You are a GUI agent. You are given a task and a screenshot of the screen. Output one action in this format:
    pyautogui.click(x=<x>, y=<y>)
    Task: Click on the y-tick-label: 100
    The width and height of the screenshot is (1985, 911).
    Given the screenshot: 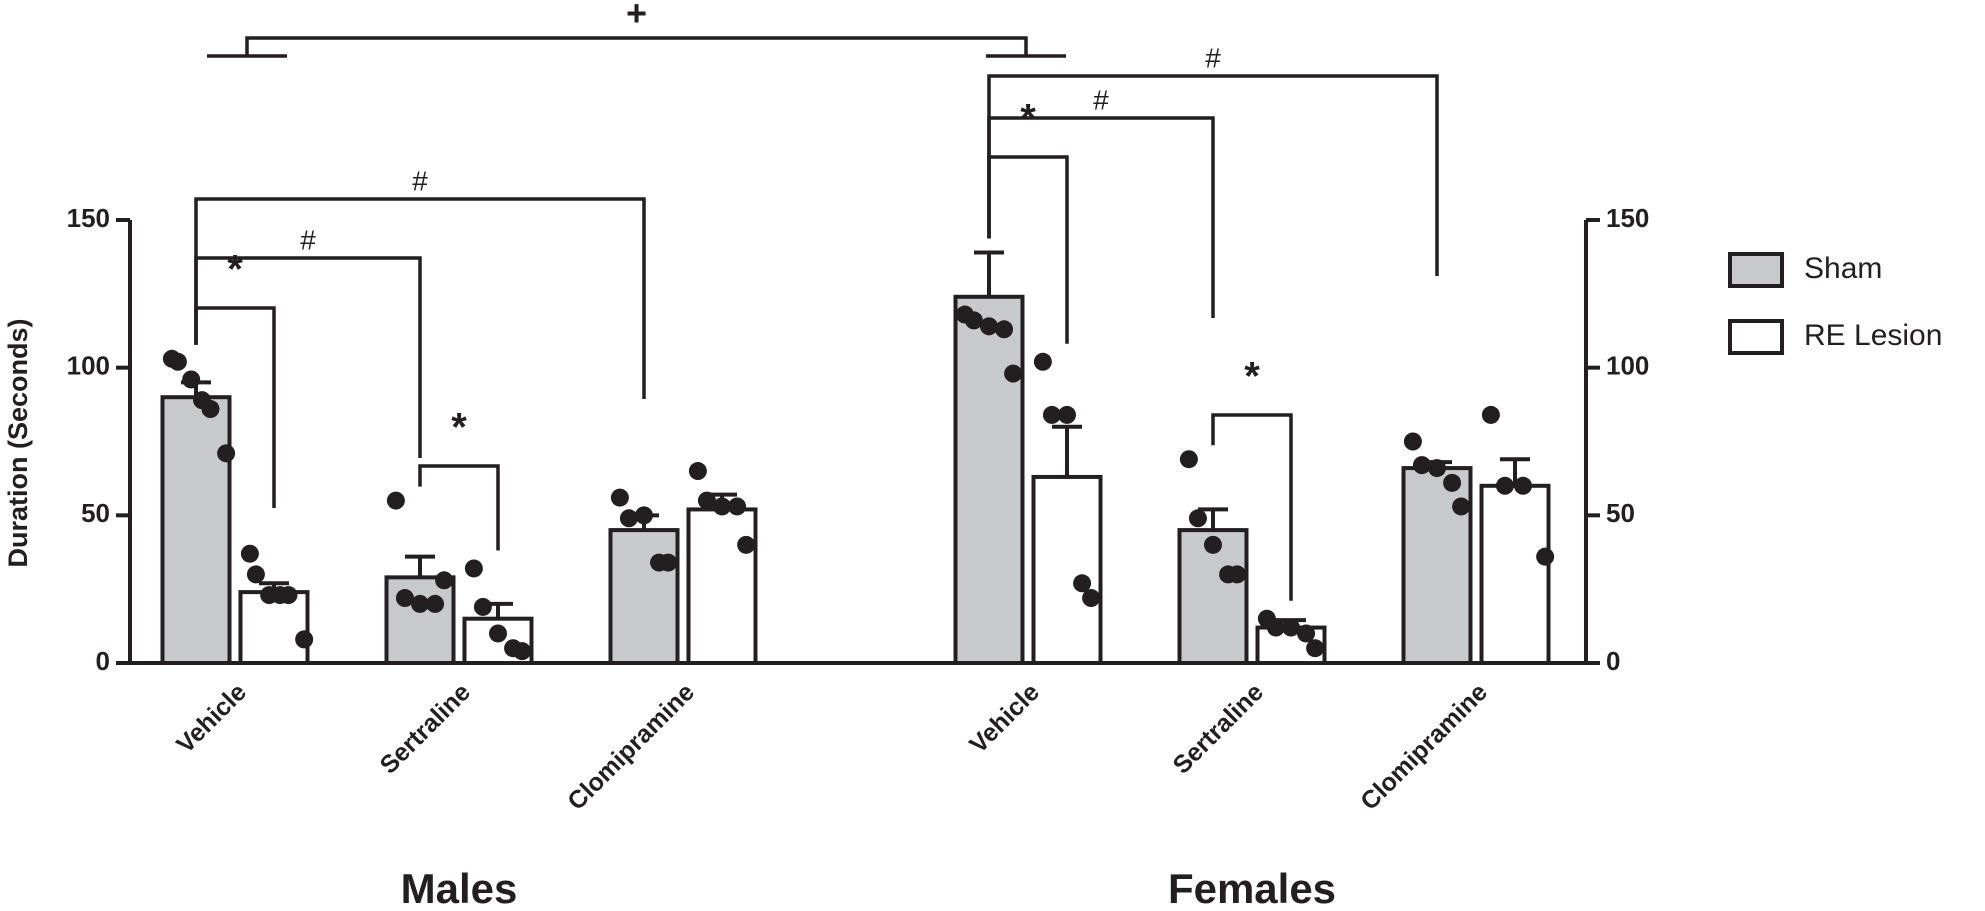 What is the action you would take?
    pyautogui.click(x=88, y=366)
    